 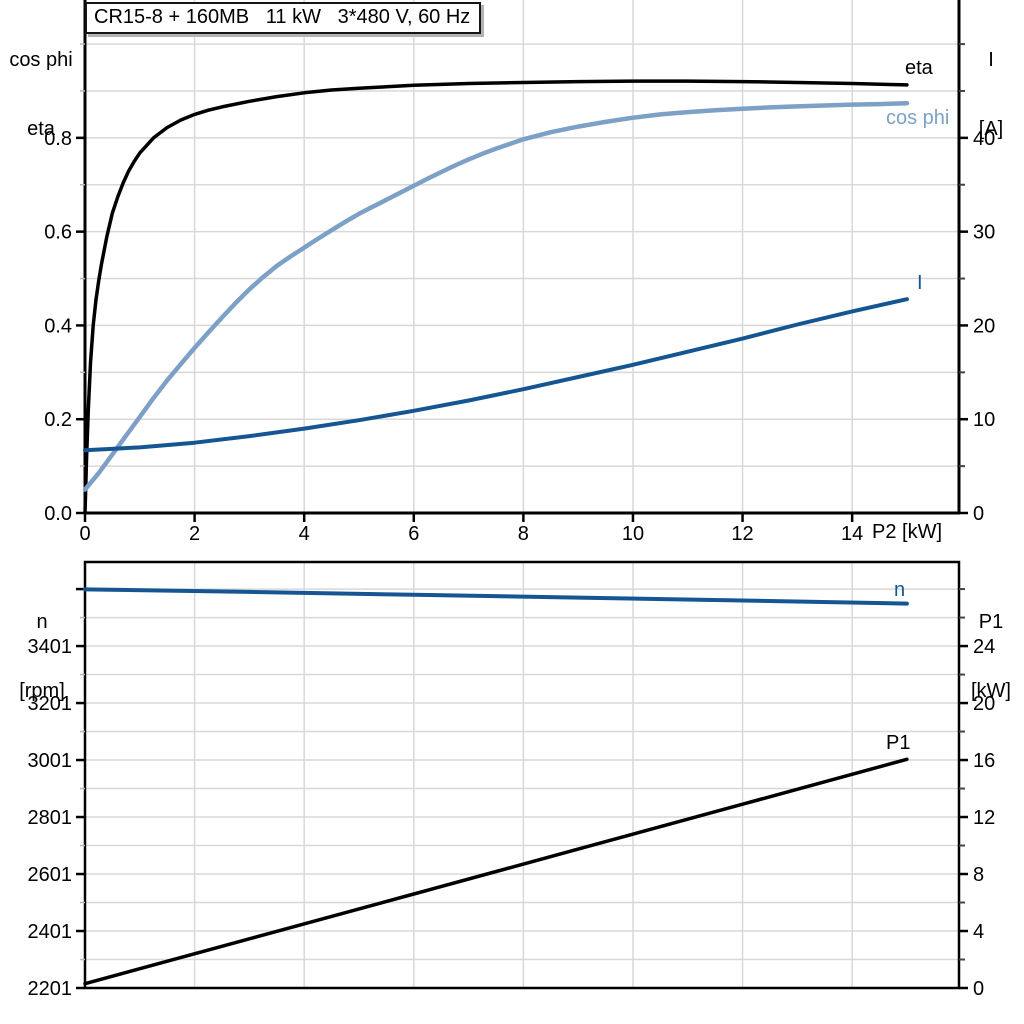 I want to click on top-x-tick-label: 12, so click(x=742, y=534).